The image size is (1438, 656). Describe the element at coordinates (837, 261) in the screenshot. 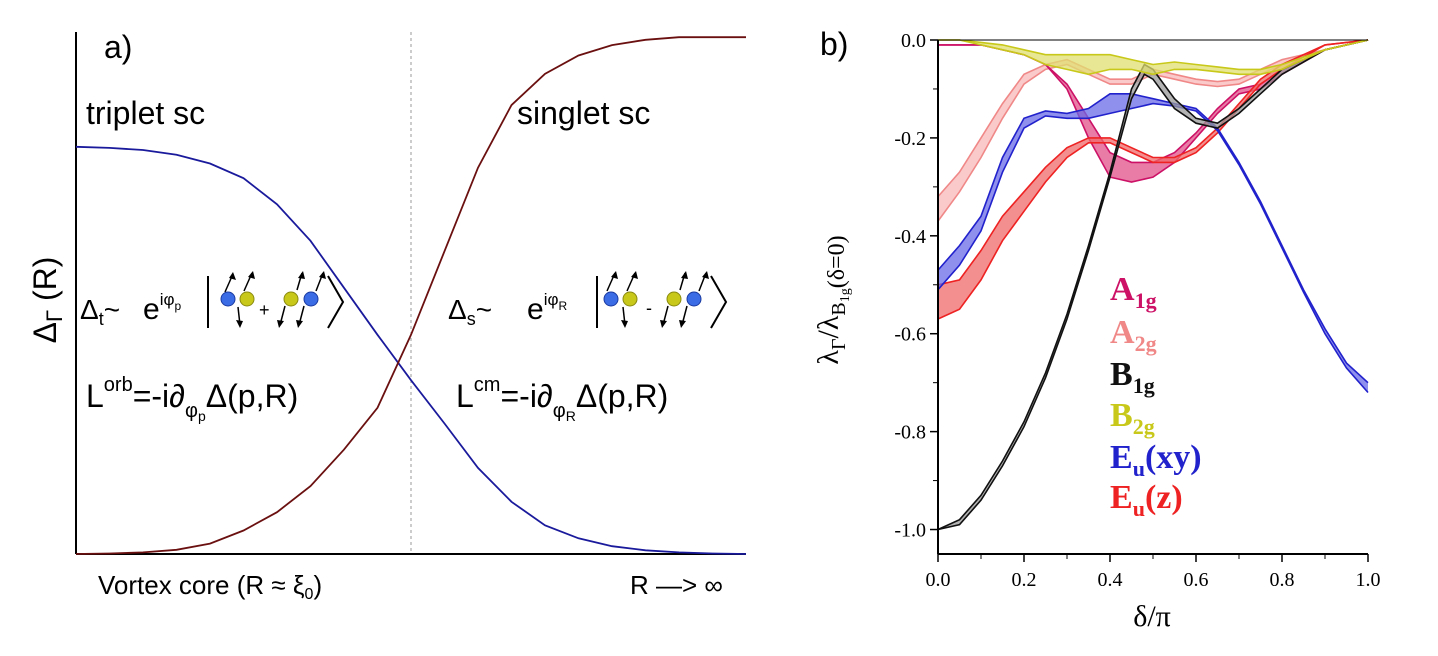

I see `panel-b-y-label-tail: (δ=0)` at that location.